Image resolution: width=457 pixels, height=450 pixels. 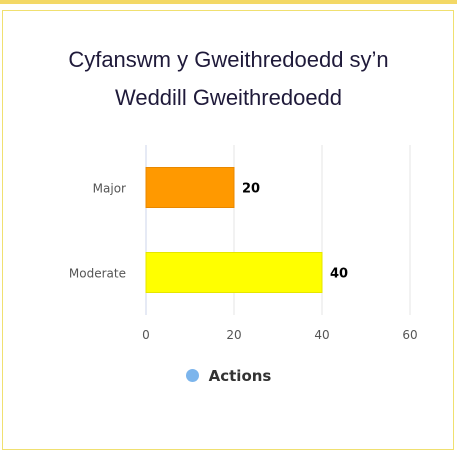 I want to click on x-tick-label-2: 40, so click(x=321, y=335).